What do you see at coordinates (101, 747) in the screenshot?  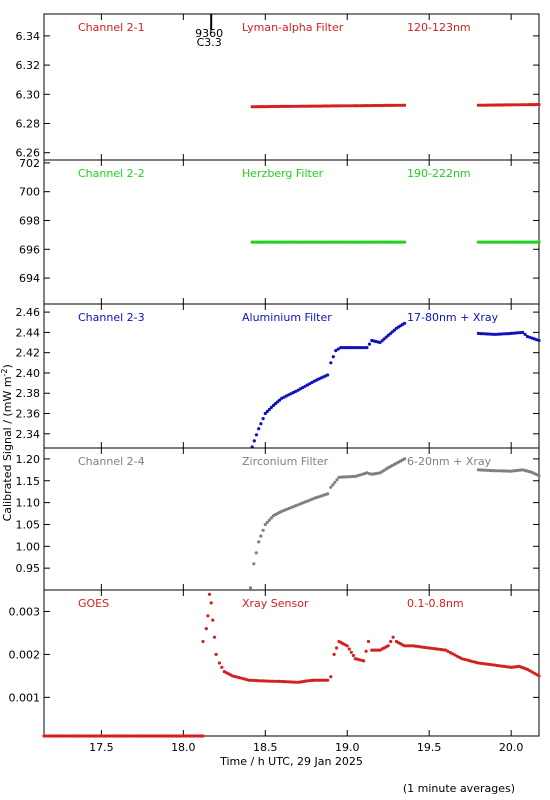 I see `x-tick-label: 17.5` at bounding box center [101, 747].